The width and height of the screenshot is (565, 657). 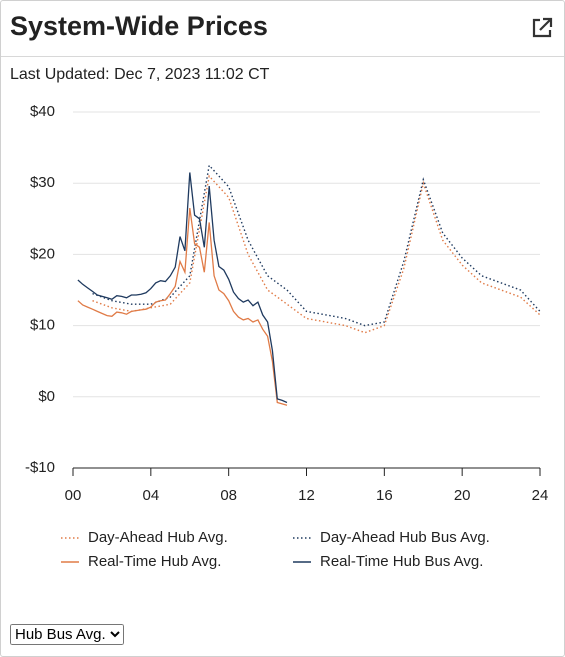 What do you see at coordinates (67, 634) in the screenshot?
I see `series-dropdown: Hub Bus Avg.` at bounding box center [67, 634].